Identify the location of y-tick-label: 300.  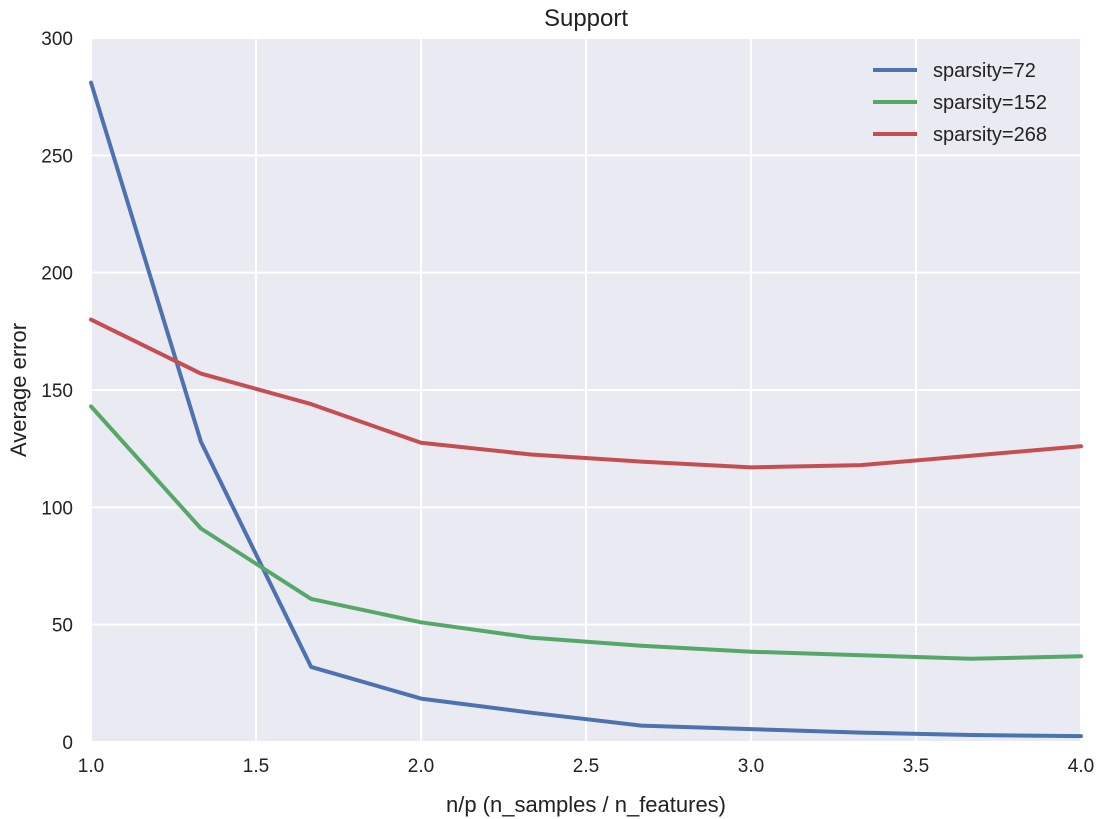
(57, 39).